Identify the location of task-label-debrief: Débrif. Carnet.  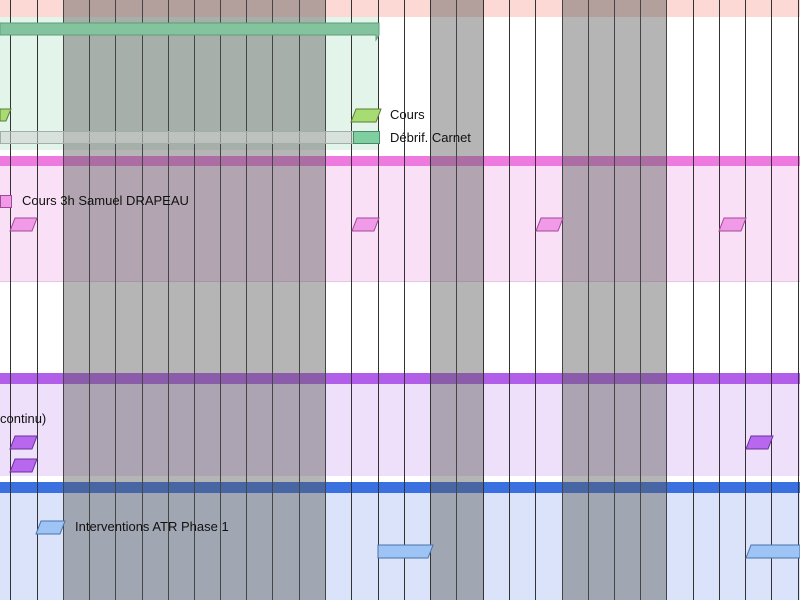
(430, 137).